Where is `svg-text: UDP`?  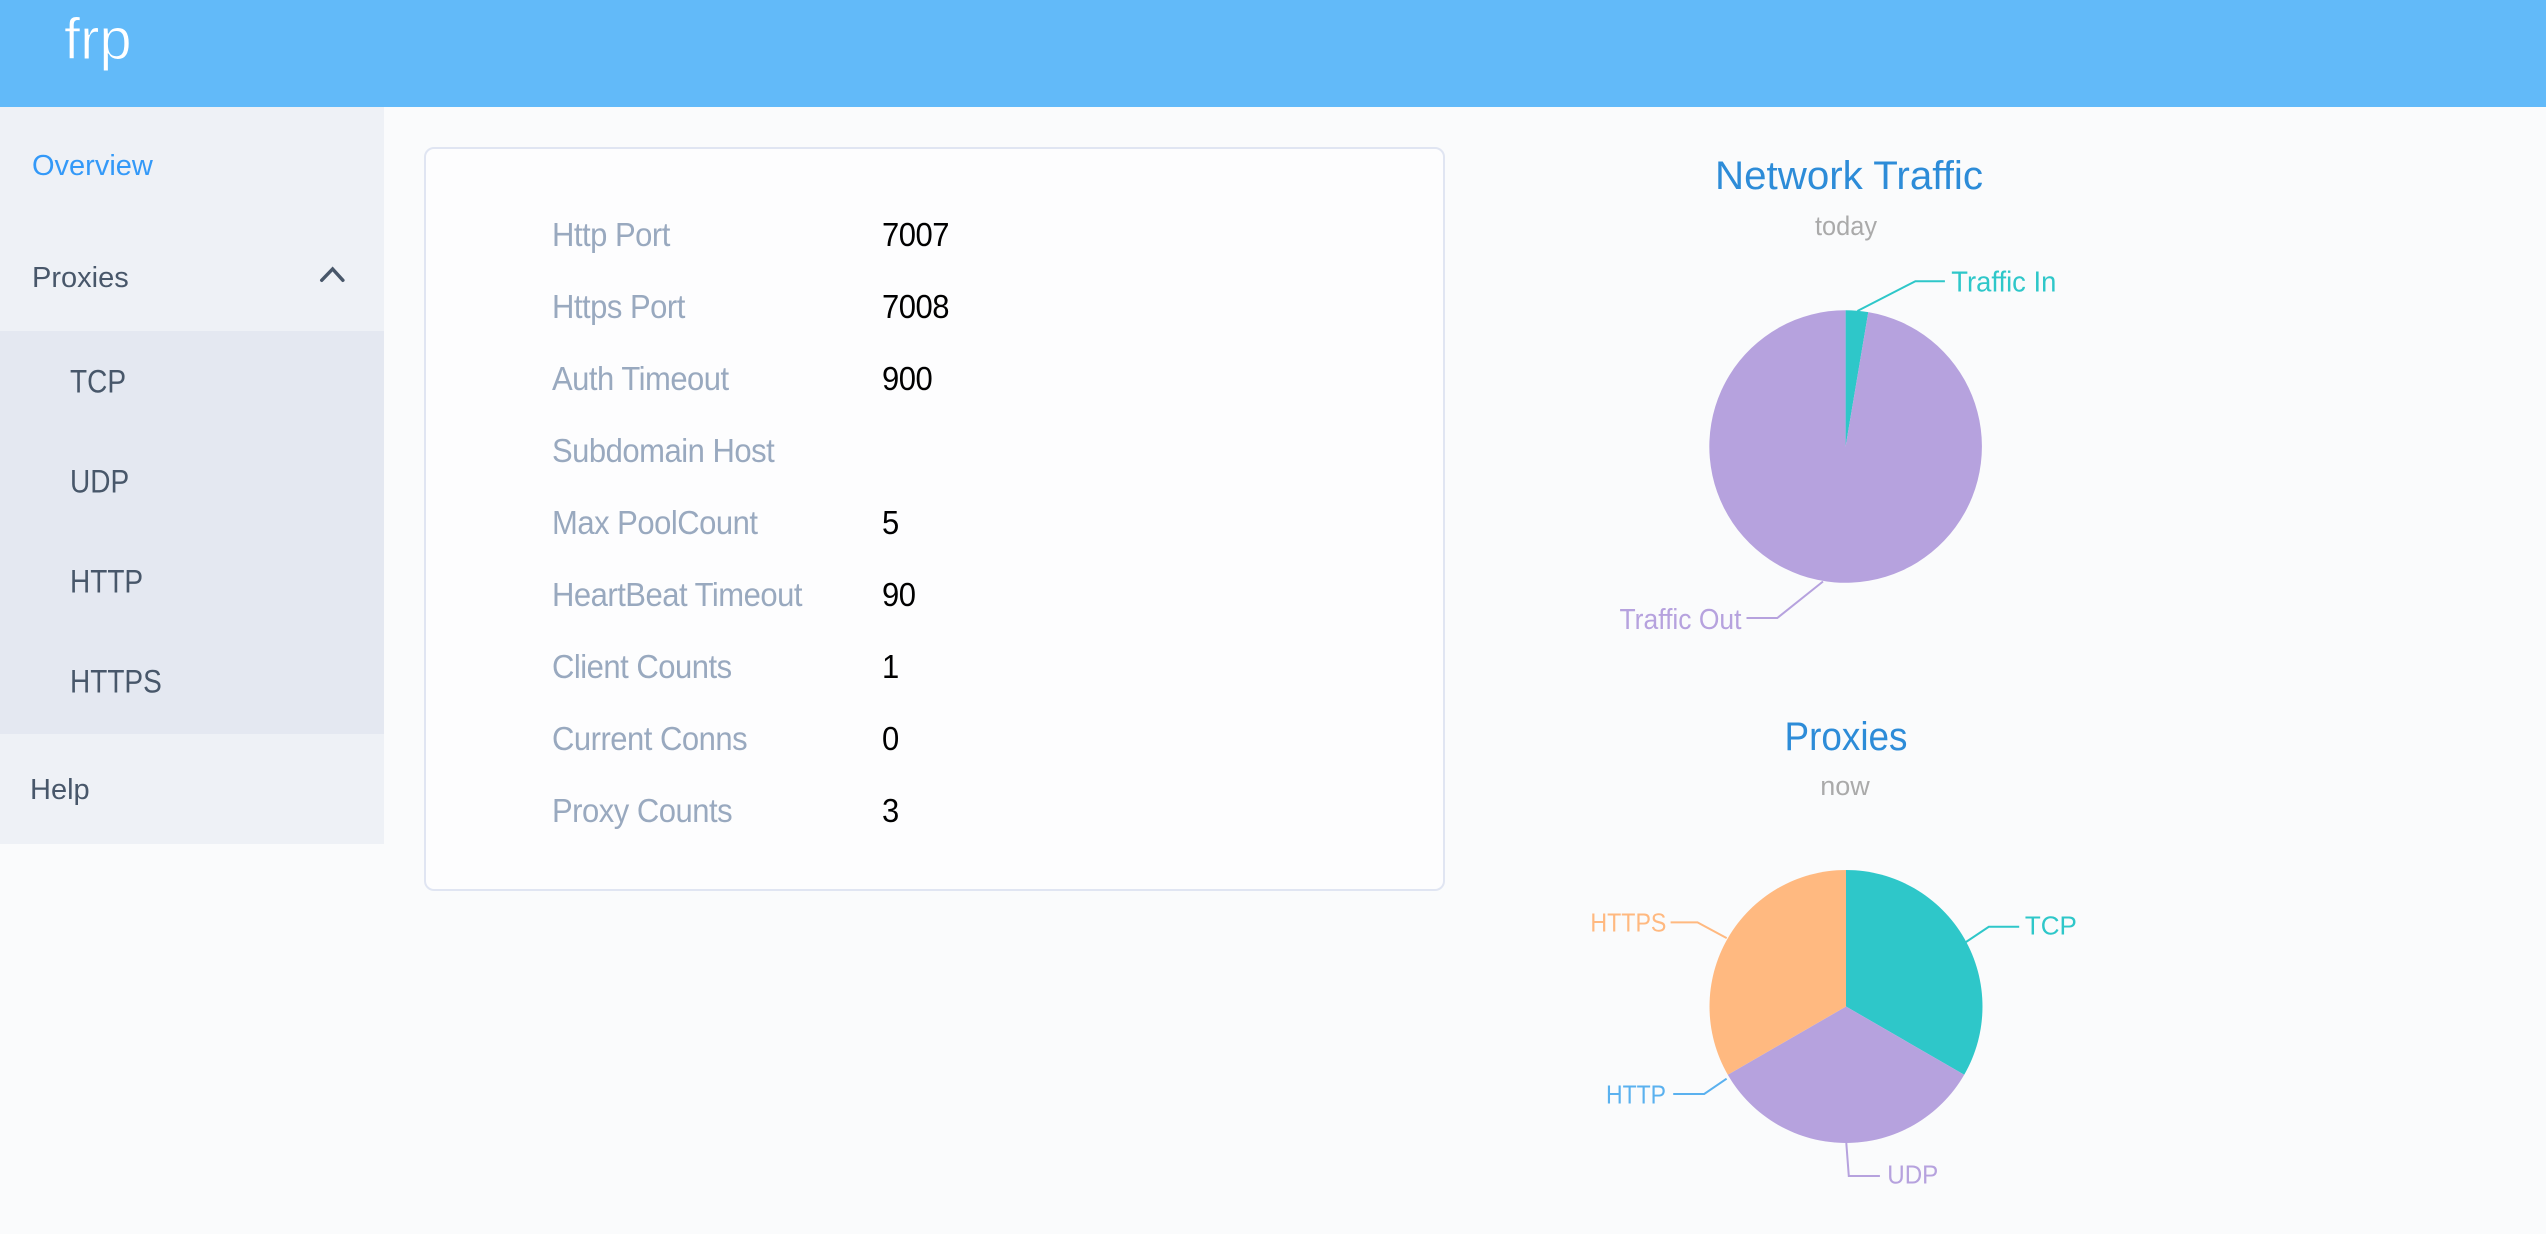
svg-text: UDP is located at coordinates (1912, 1175).